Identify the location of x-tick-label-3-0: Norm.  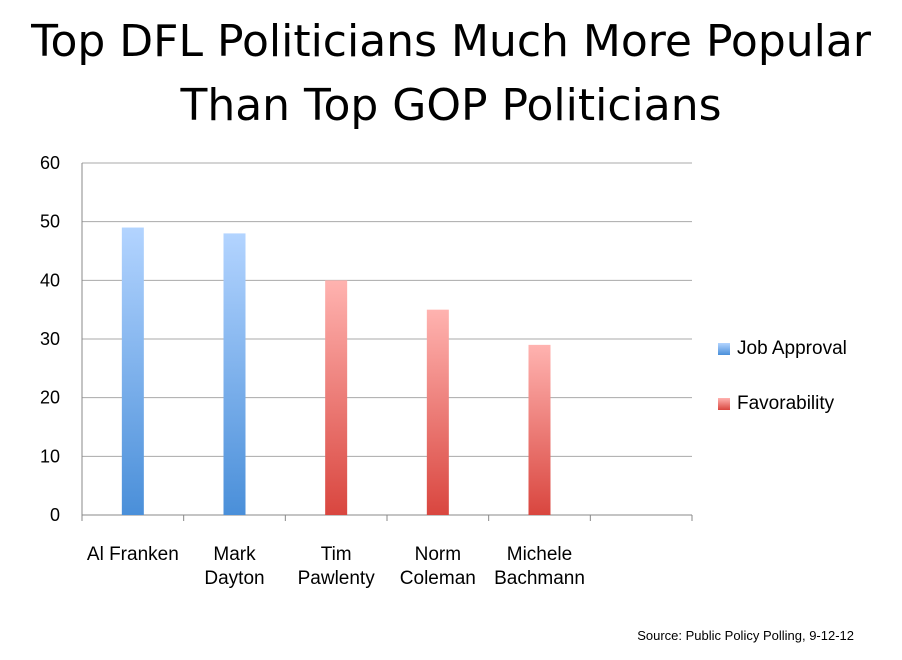
(438, 554).